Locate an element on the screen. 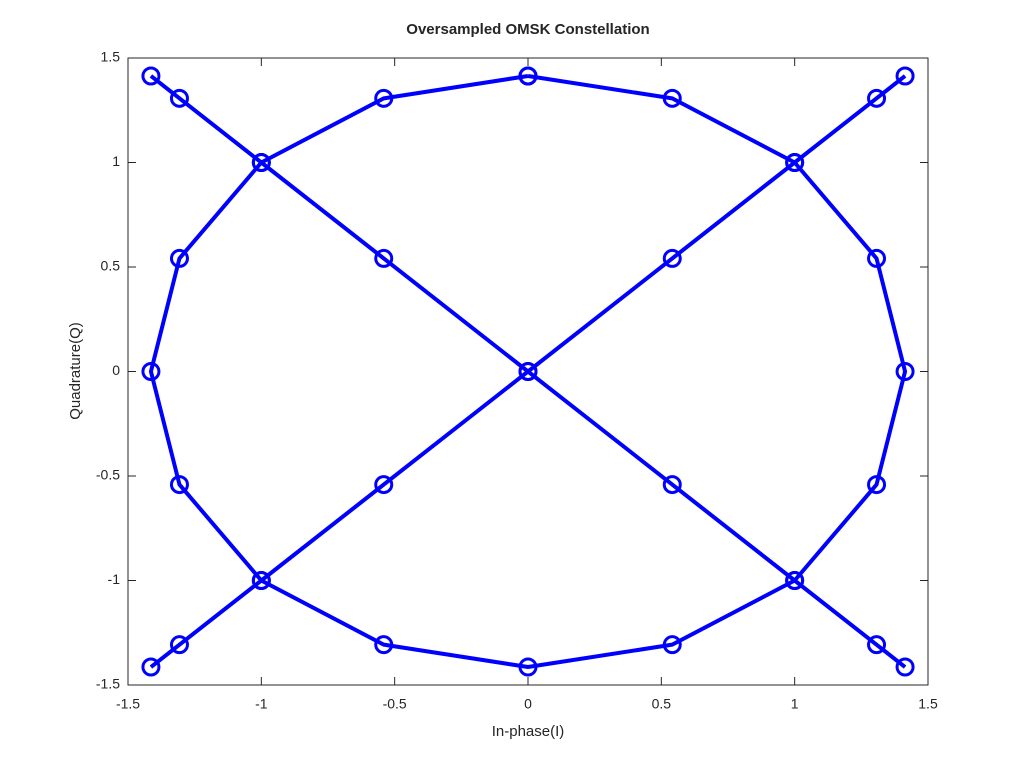 Image resolution: width=1024 pixels, height=768 pixels. y-tick-label: -1.5 is located at coordinates (108, 684).